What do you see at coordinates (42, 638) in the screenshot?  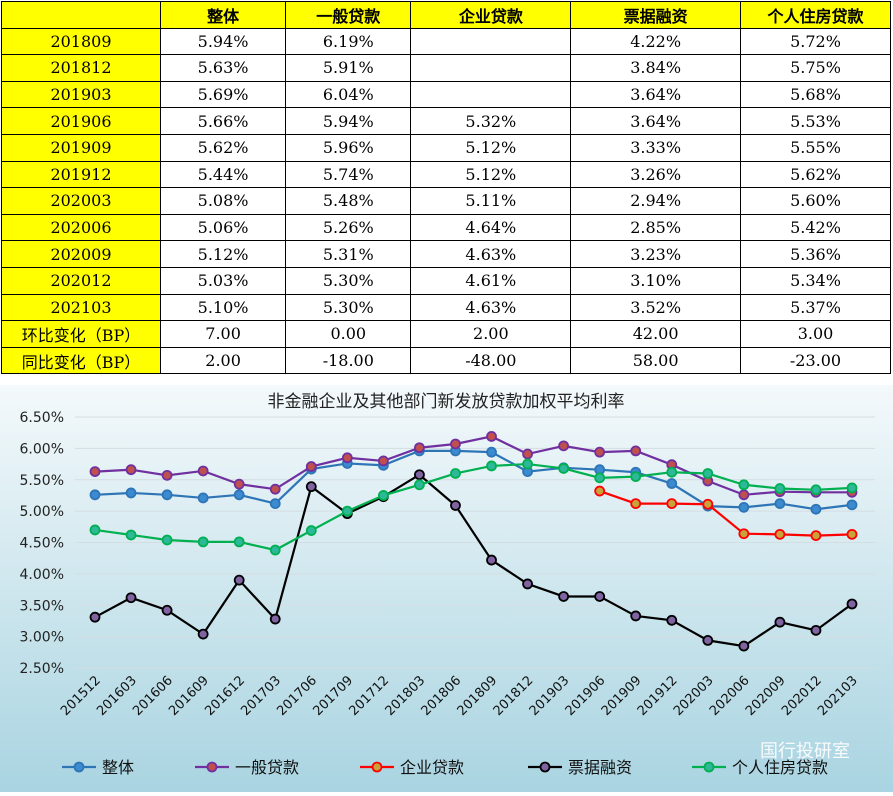 I see `y-tick-label: 3.00%` at bounding box center [42, 638].